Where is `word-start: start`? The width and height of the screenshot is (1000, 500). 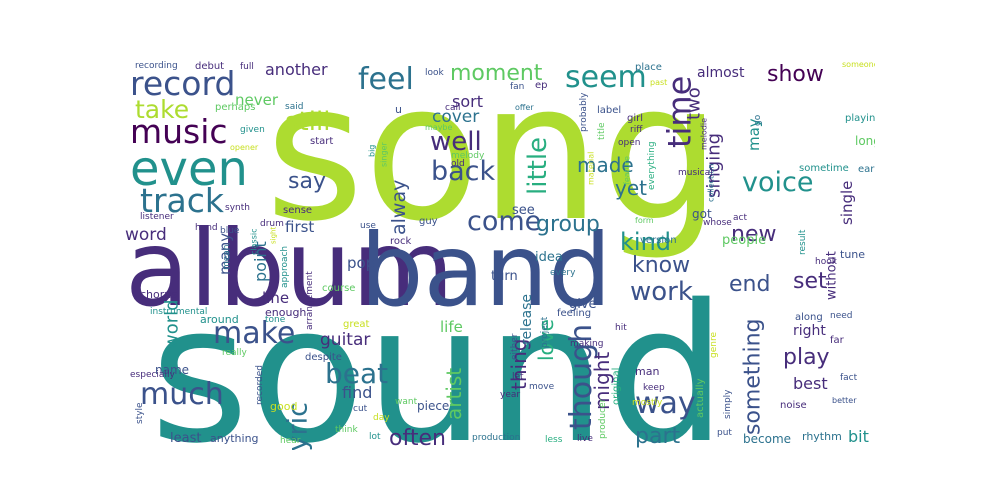 word-start: start is located at coordinates (321, 141).